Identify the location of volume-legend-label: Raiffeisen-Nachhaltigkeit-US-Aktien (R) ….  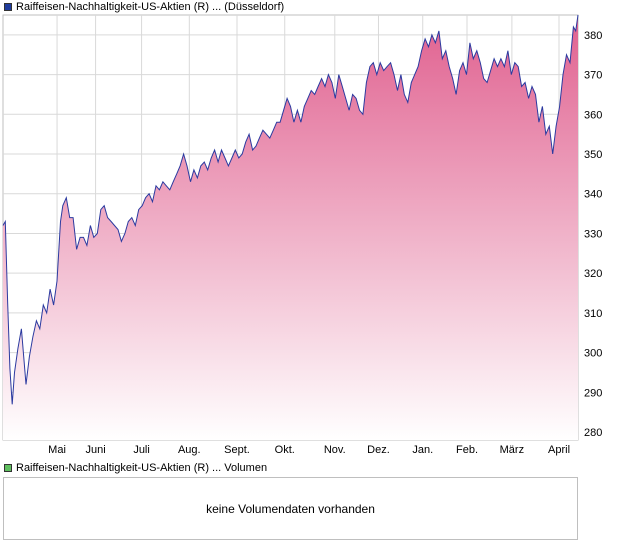
(142, 468).